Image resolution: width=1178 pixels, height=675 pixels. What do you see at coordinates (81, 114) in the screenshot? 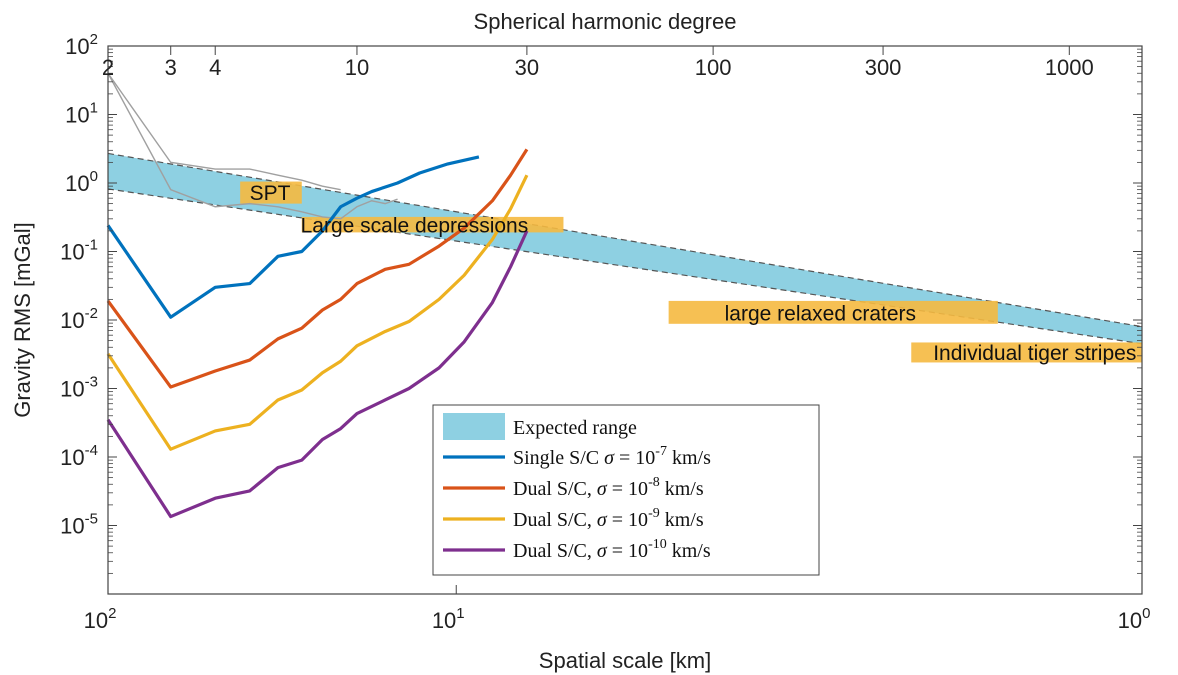
I see `y-tick-label-6: 10¹` at bounding box center [81, 114].